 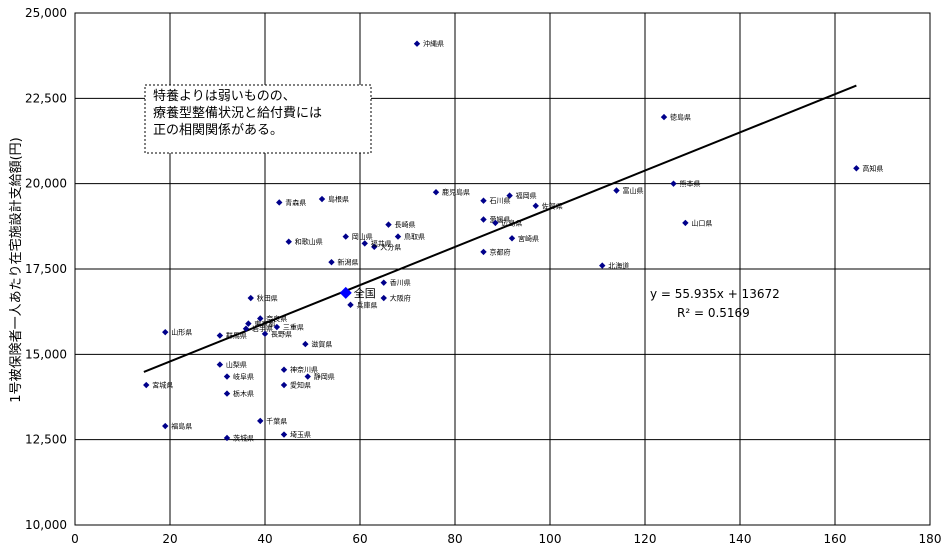 I want to click on point-label: 愛知県, so click(x=300, y=385).